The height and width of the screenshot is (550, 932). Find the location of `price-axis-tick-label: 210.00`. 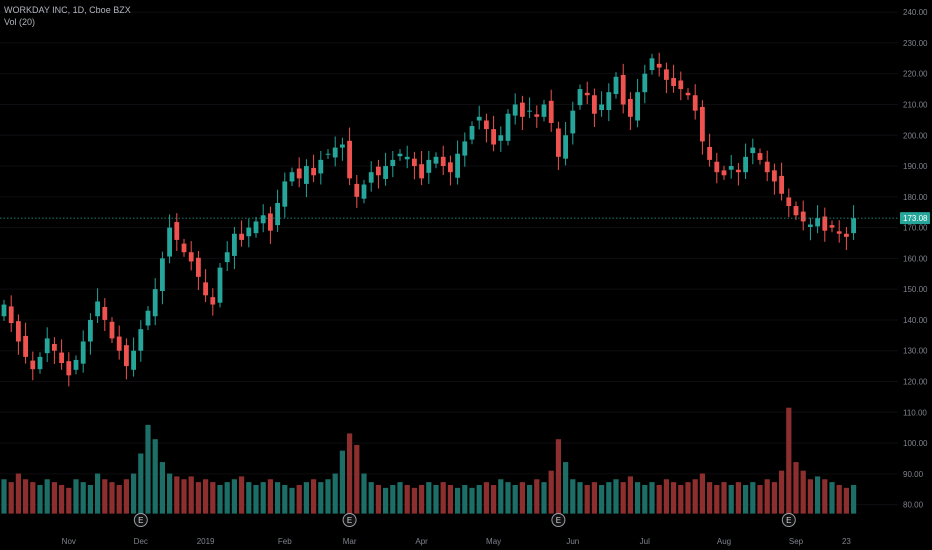

price-axis-tick-label: 210.00 is located at coordinates (915, 104).